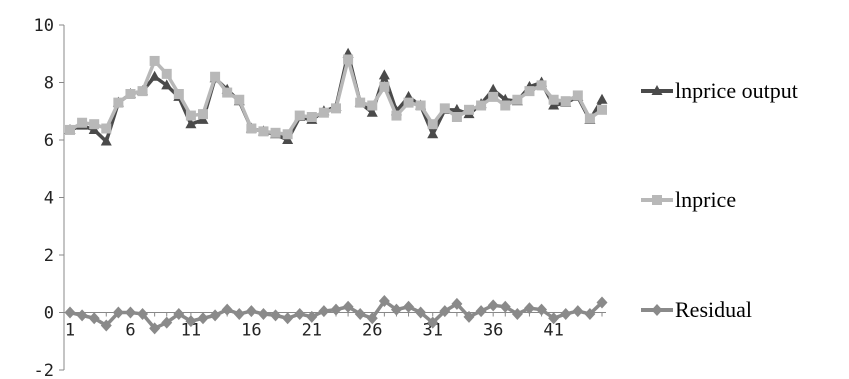  Describe the element at coordinates (493, 331) in the screenshot. I see `x-tick-label: 36` at that location.